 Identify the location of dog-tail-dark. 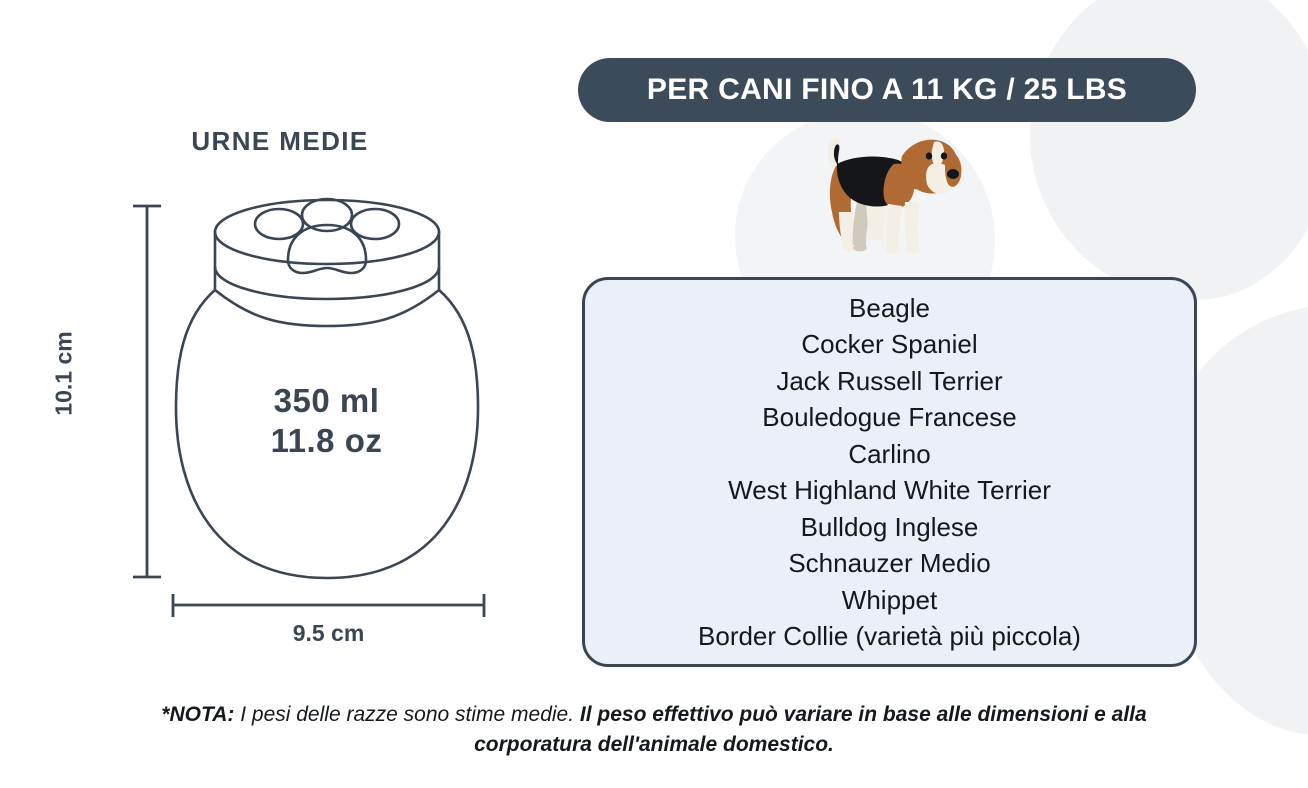
(836, 155).